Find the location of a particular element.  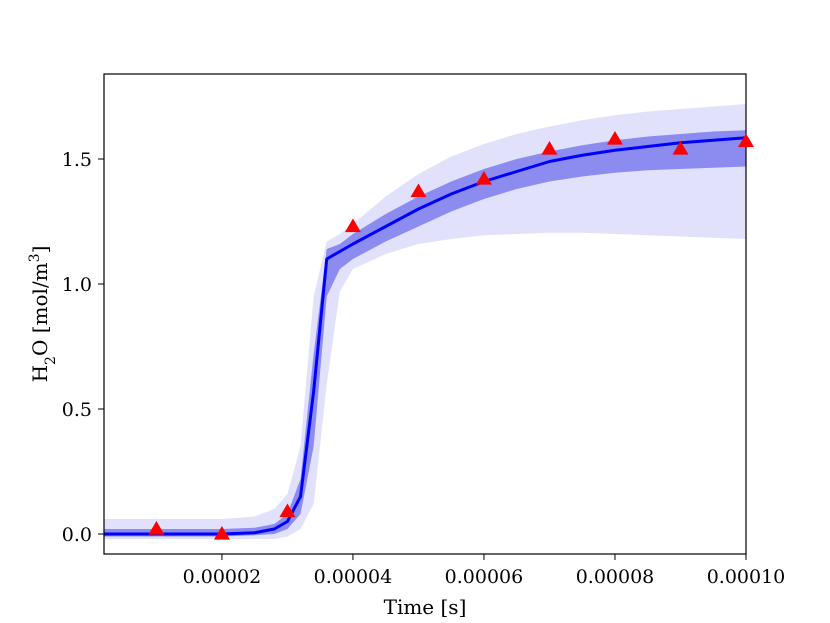

x-tick-label: 0.00008 is located at coordinates (615, 577).